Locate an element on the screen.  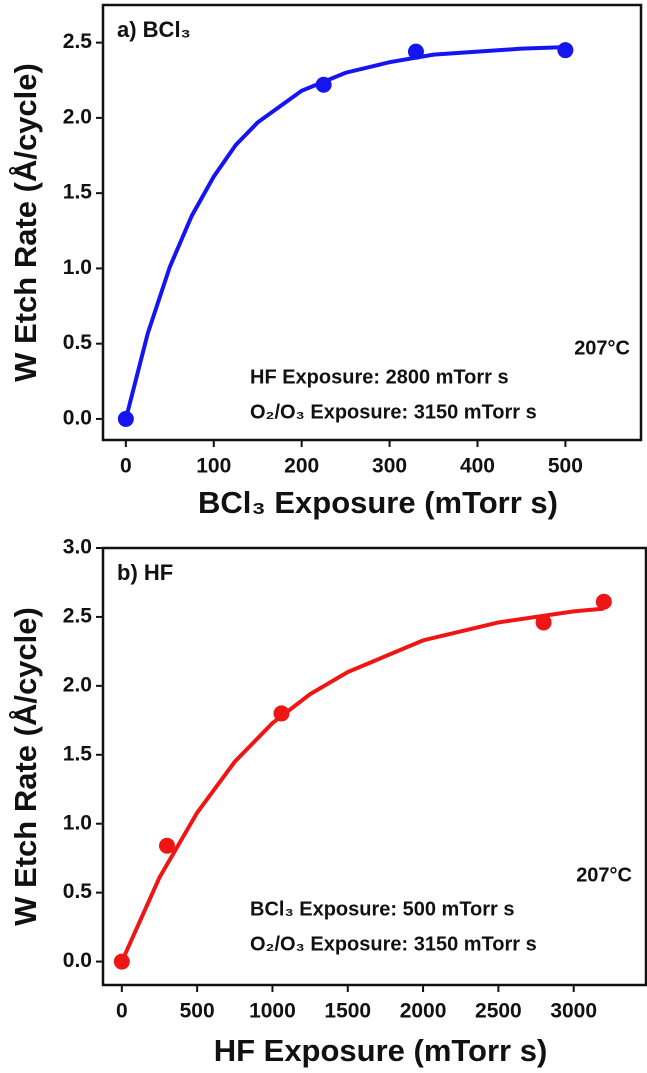
x-tick-label: 2000 is located at coordinates (423, 1011).